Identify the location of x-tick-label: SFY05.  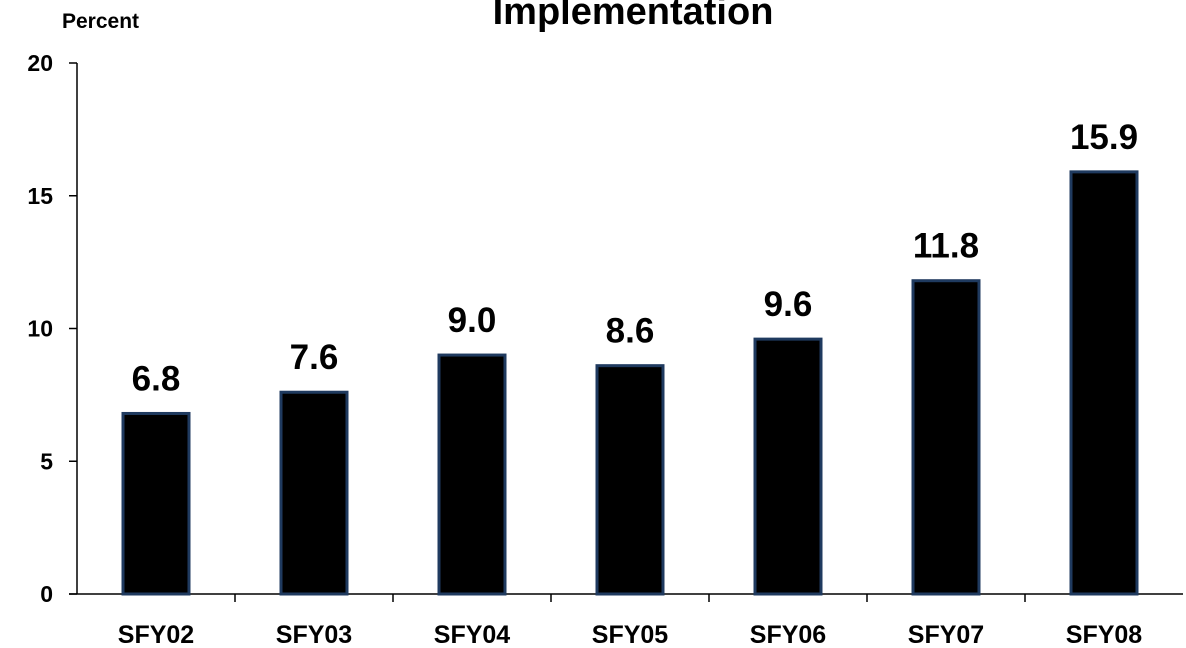
(630, 634).